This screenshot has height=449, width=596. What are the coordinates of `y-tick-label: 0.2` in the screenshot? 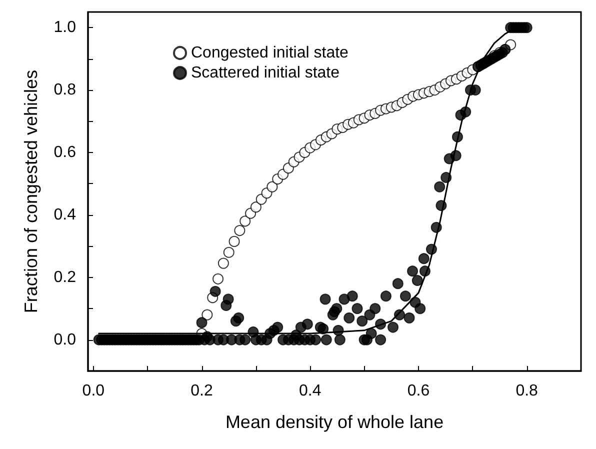 It's located at (65, 277).